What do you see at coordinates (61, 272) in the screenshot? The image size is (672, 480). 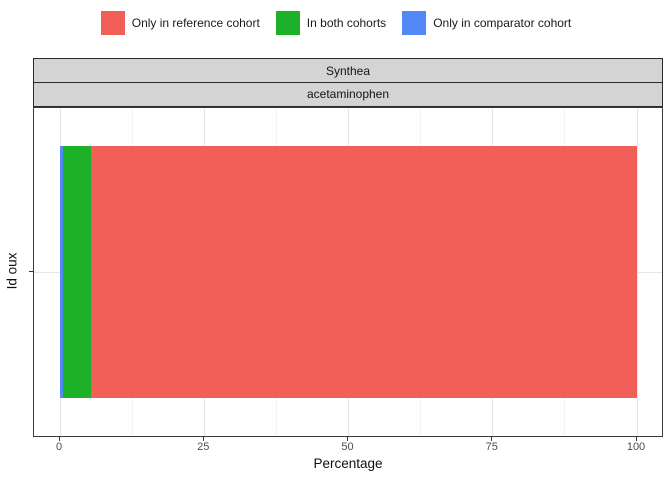 I see `bar-segment-only-in-comparator-cohort` at bounding box center [61, 272].